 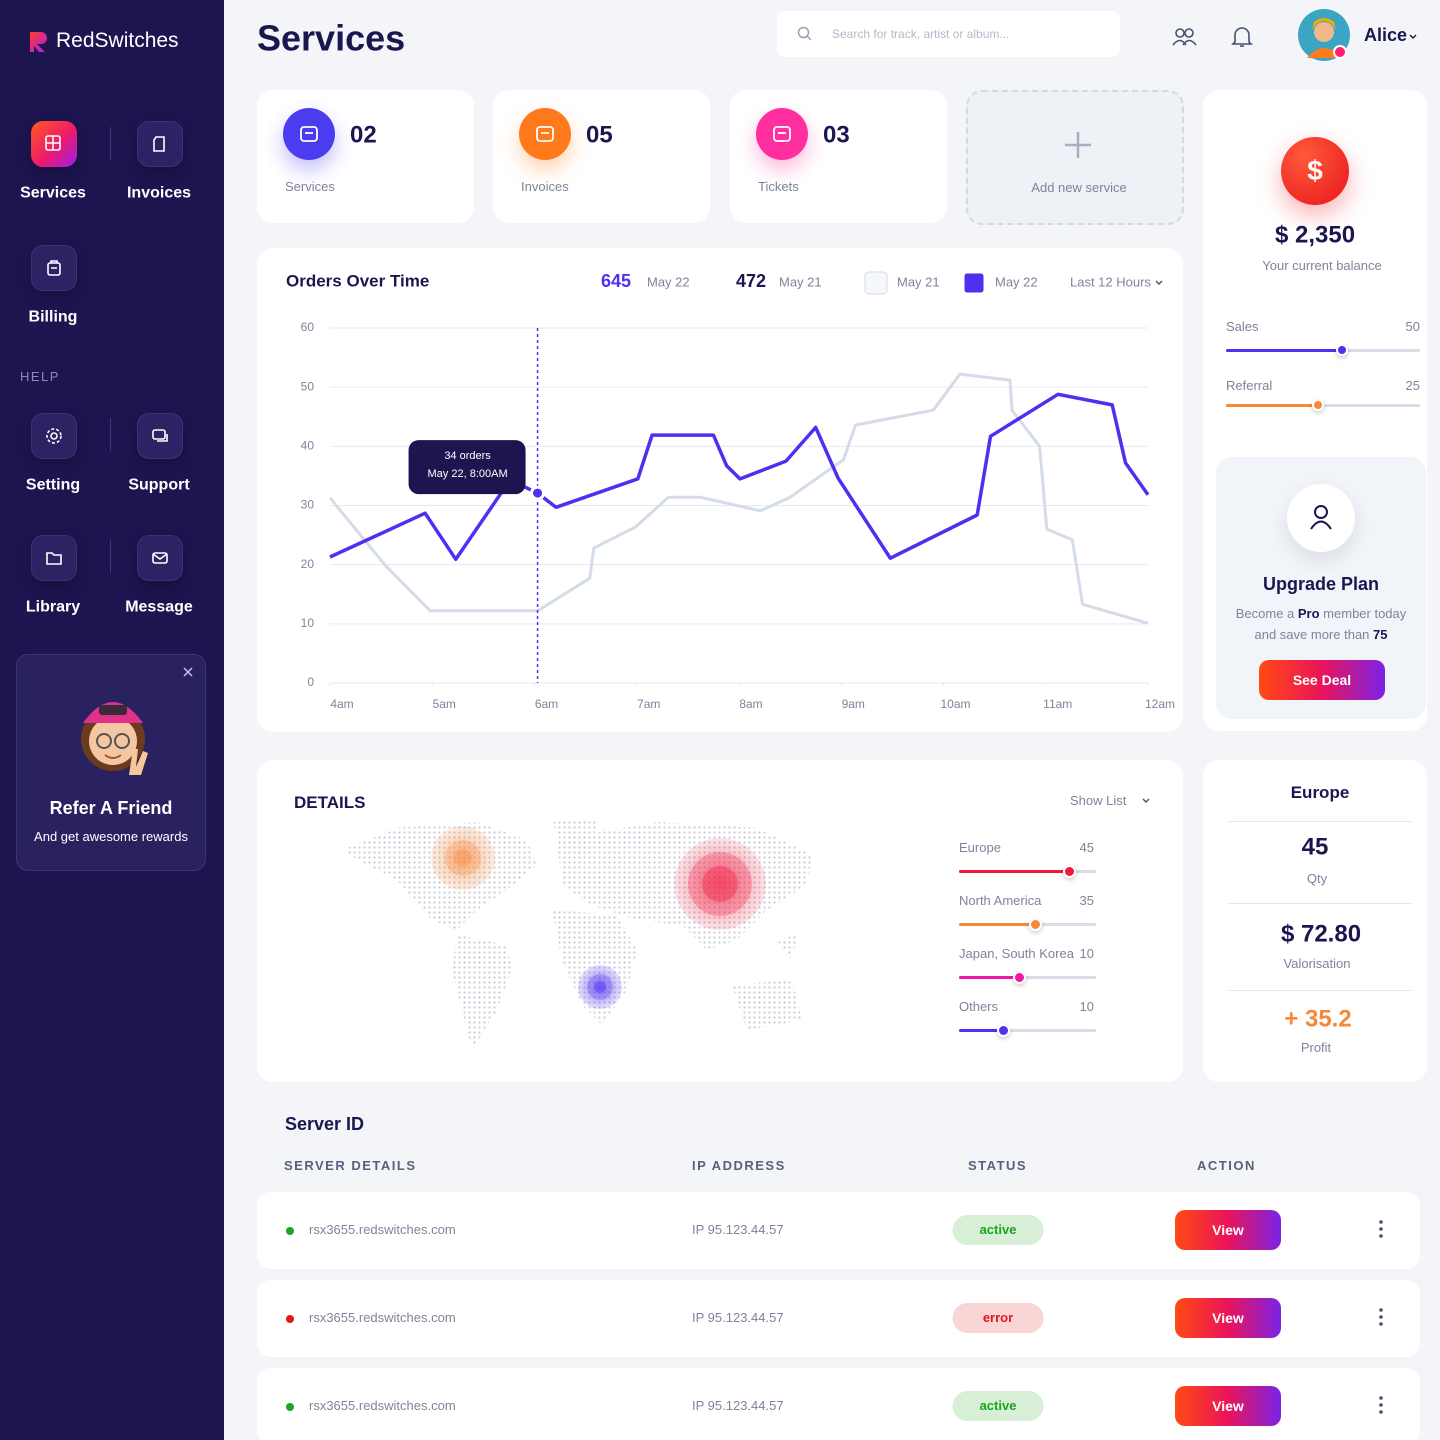 What do you see at coordinates (159, 485) in the screenshot?
I see `nav-label: Support` at bounding box center [159, 485].